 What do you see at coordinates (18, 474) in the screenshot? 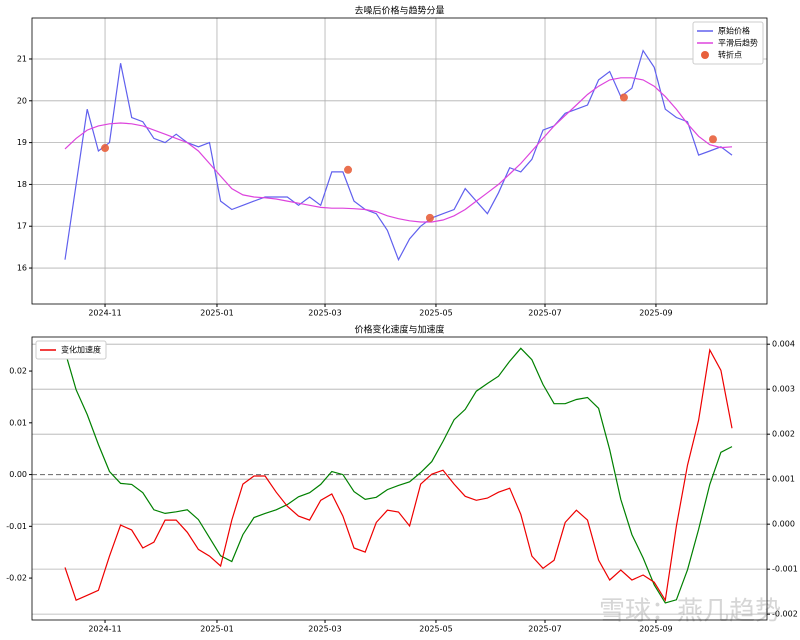
I see `y-tick-label: 0.00` at bounding box center [18, 474].